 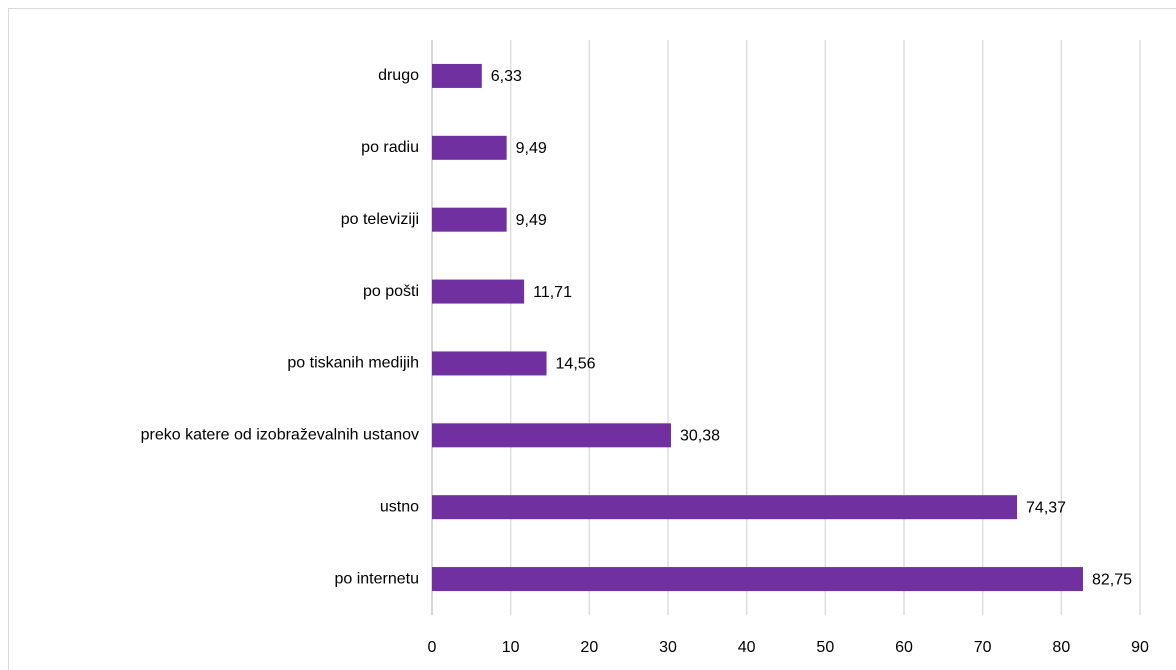 What do you see at coordinates (376, 578) in the screenshot?
I see `y-tick-label: po internetu` at bounding box center [376, 578].